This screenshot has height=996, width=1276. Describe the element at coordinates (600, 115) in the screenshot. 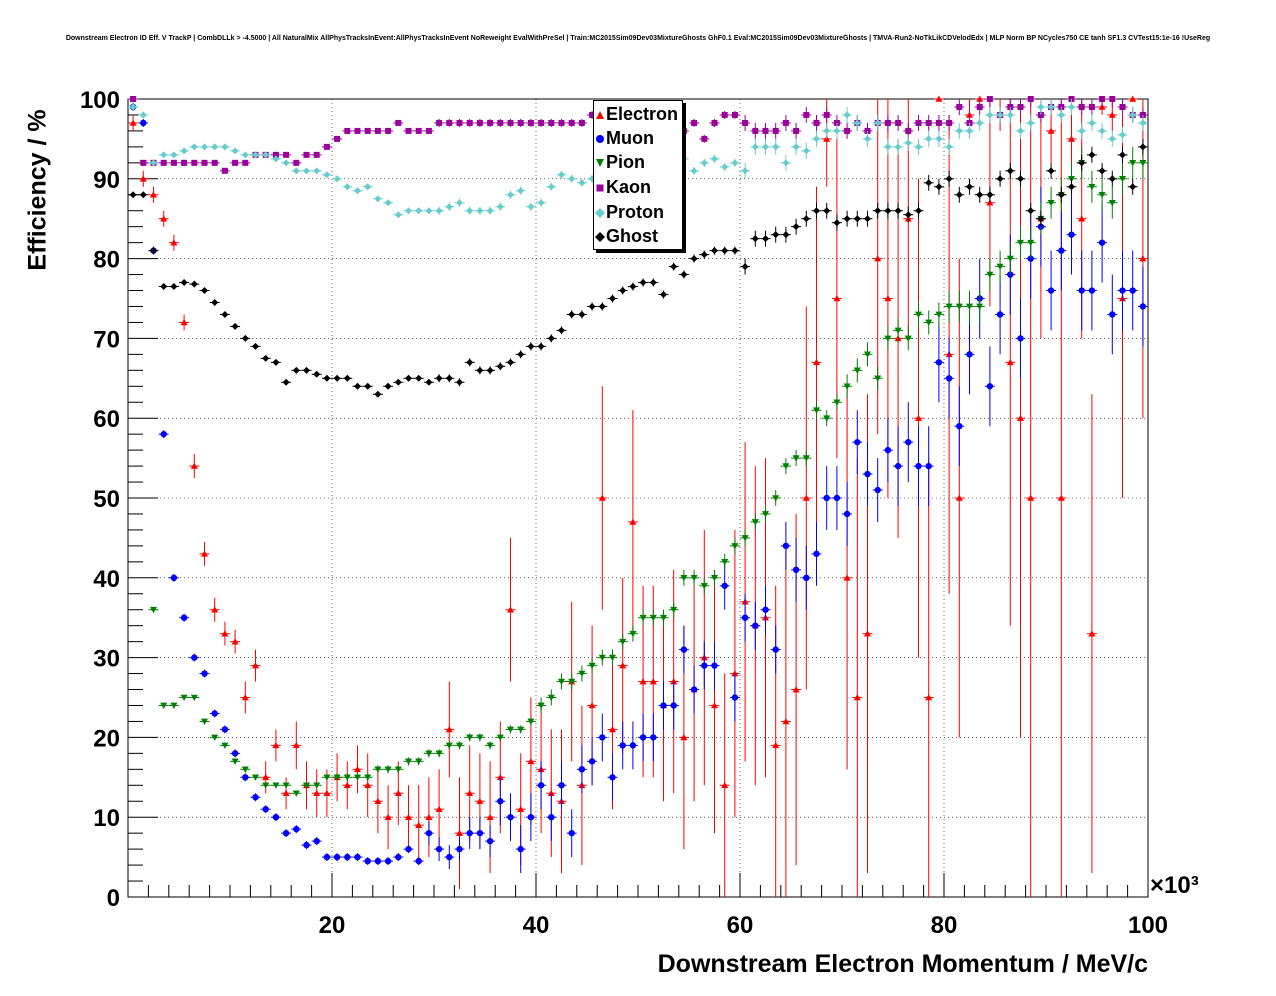

I see `legend-marker-electron` at that location.